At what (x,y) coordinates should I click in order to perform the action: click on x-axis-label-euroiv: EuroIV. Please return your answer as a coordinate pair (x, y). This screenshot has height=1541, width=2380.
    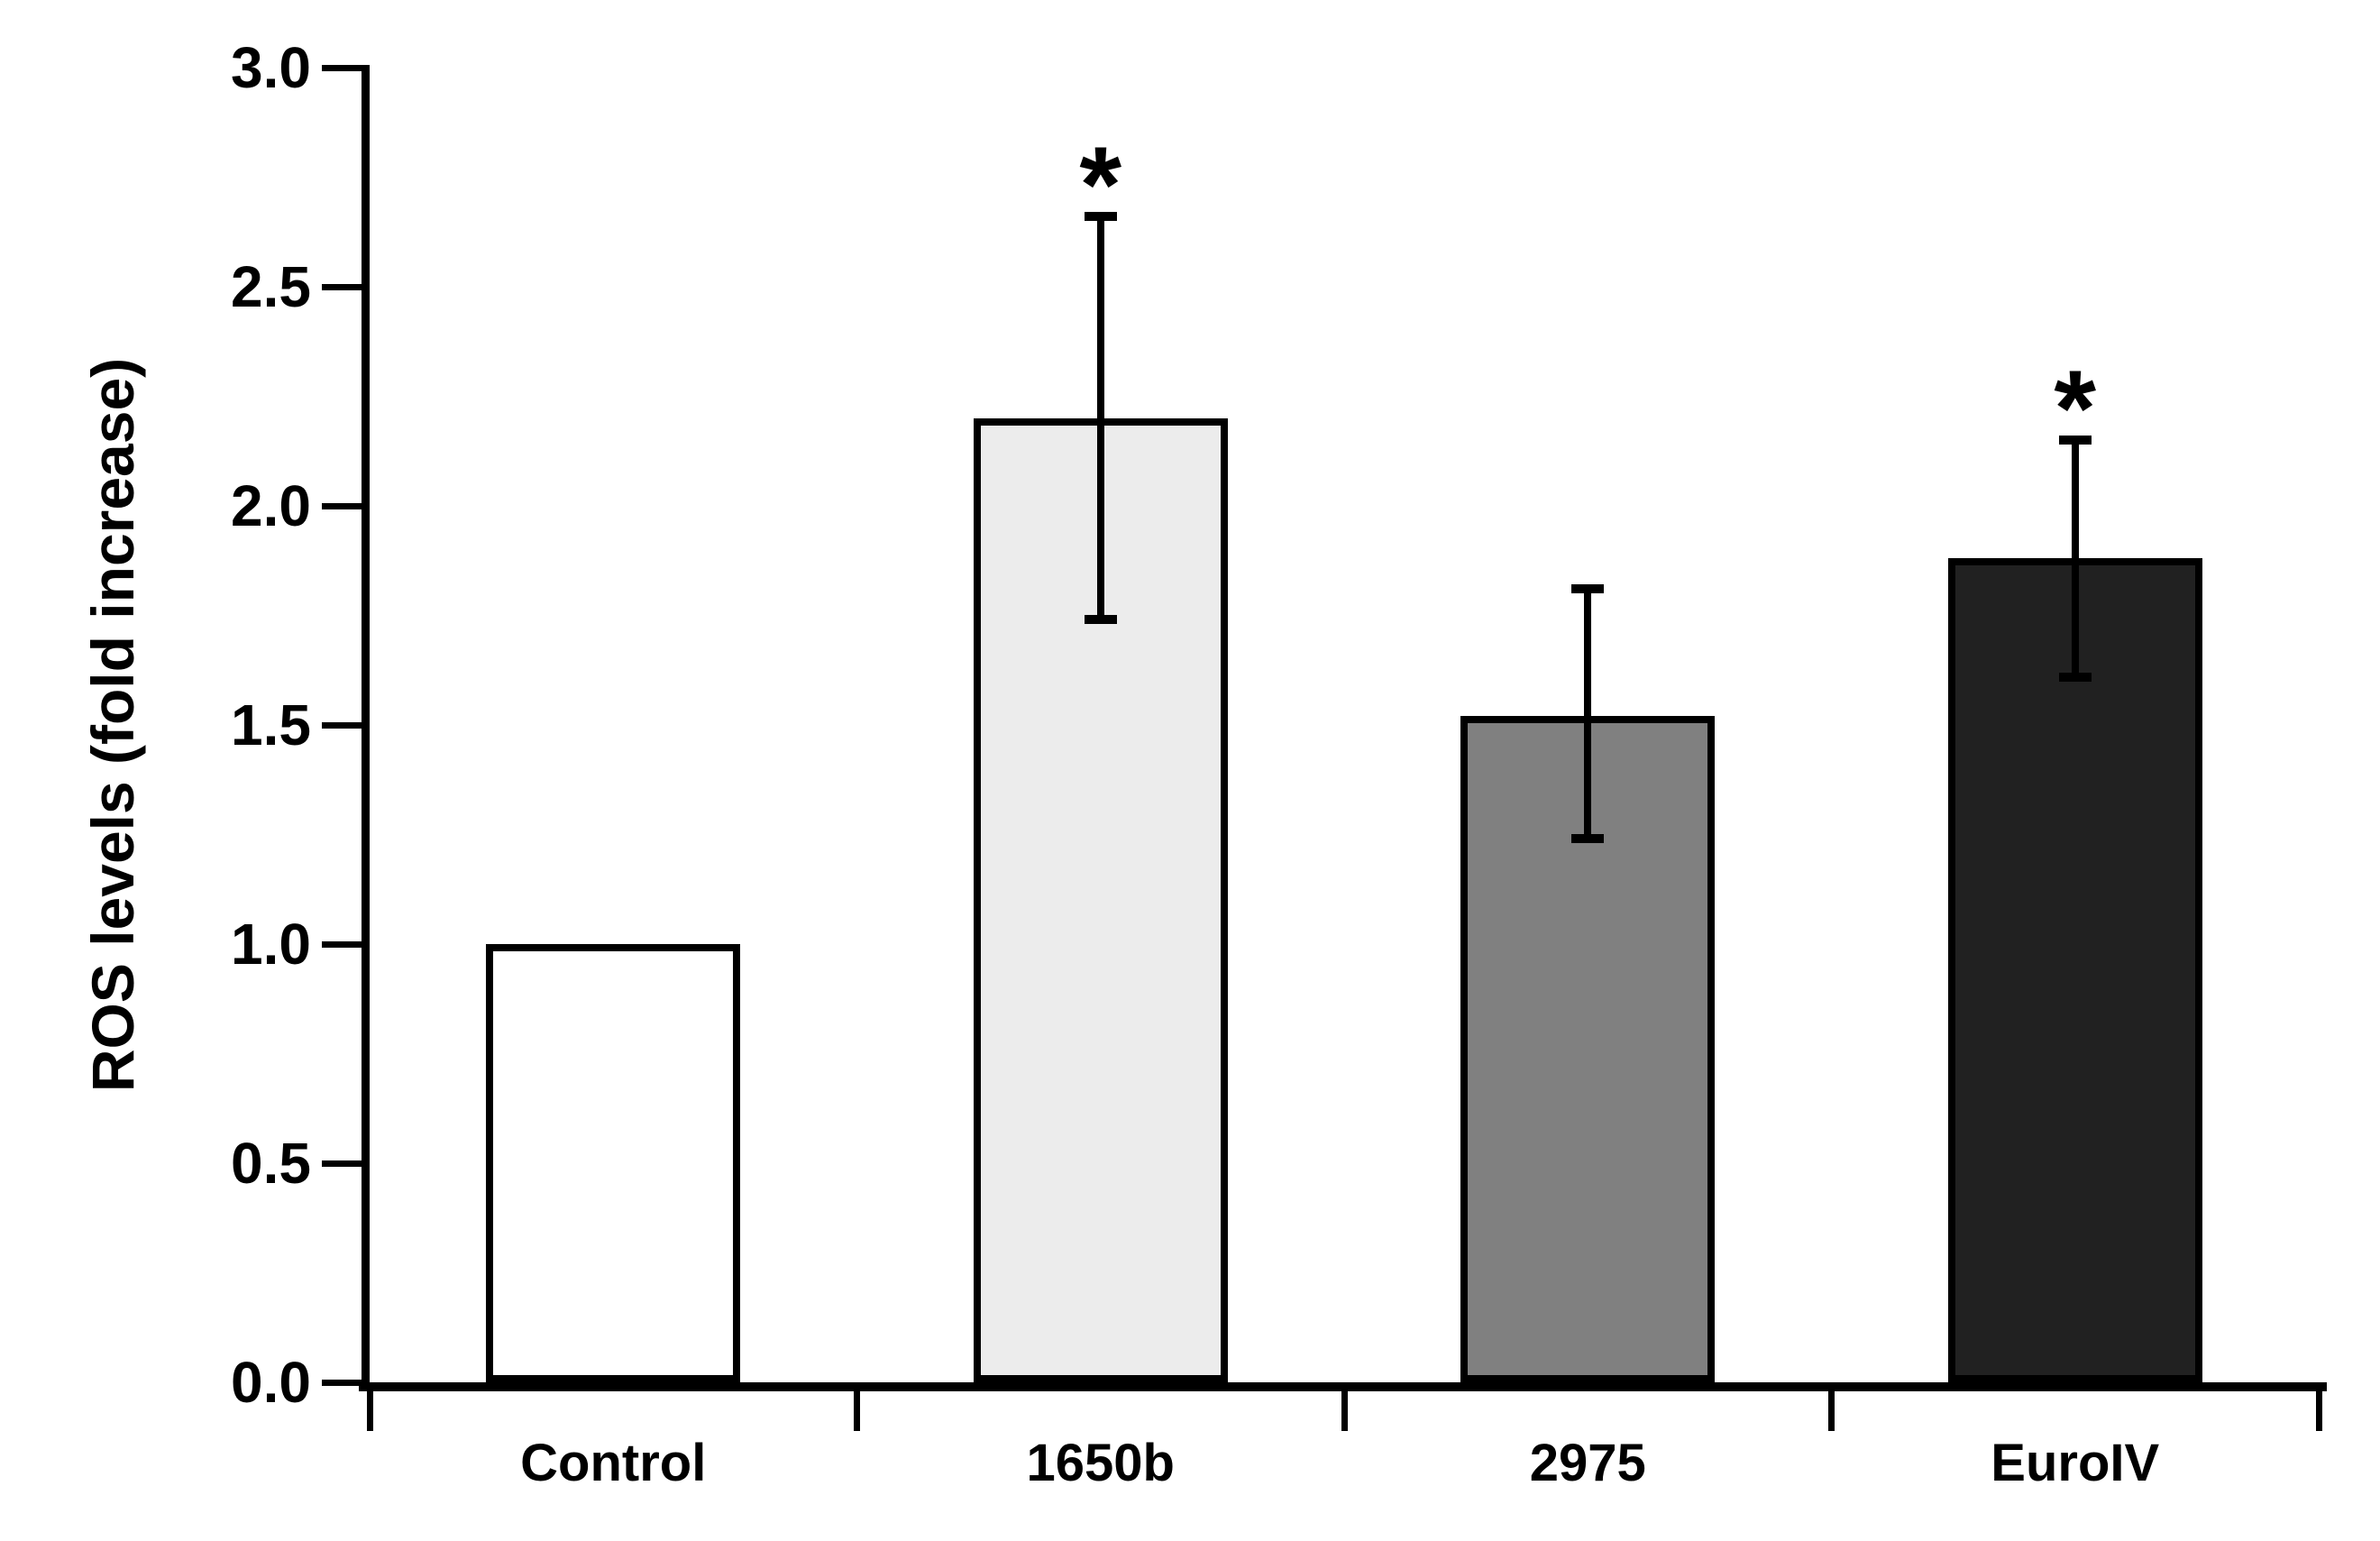
    Looking at the image, I should click on (2075, 1463).